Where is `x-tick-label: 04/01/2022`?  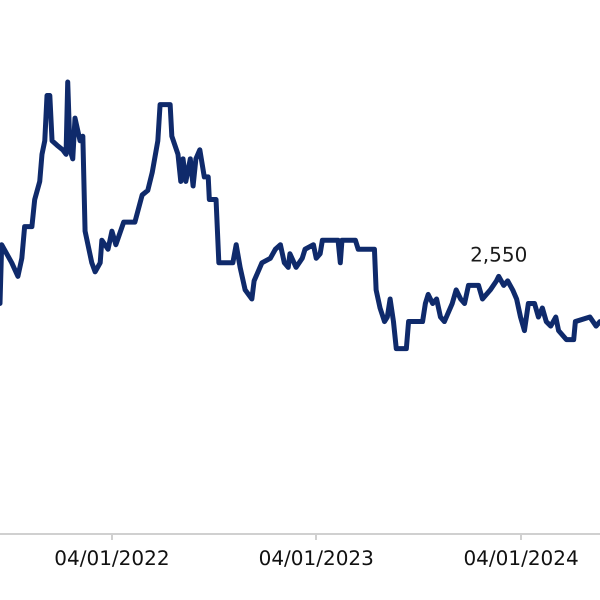 x-tick-label: 04/01/2022 is located at coordinates (112, 558).